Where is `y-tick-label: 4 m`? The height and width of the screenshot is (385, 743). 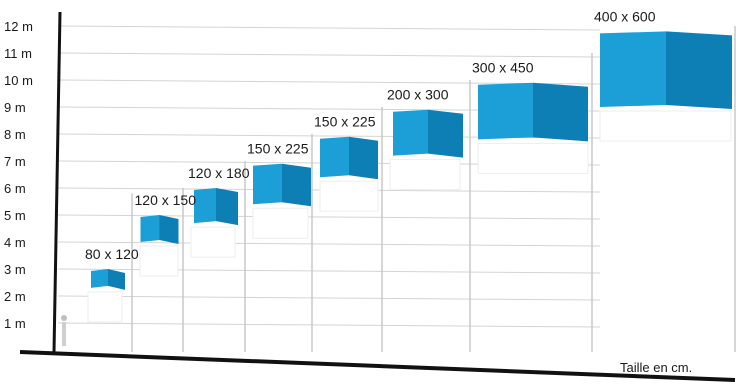 y-tick-label: 4 m is located at coordinates (15, 242).